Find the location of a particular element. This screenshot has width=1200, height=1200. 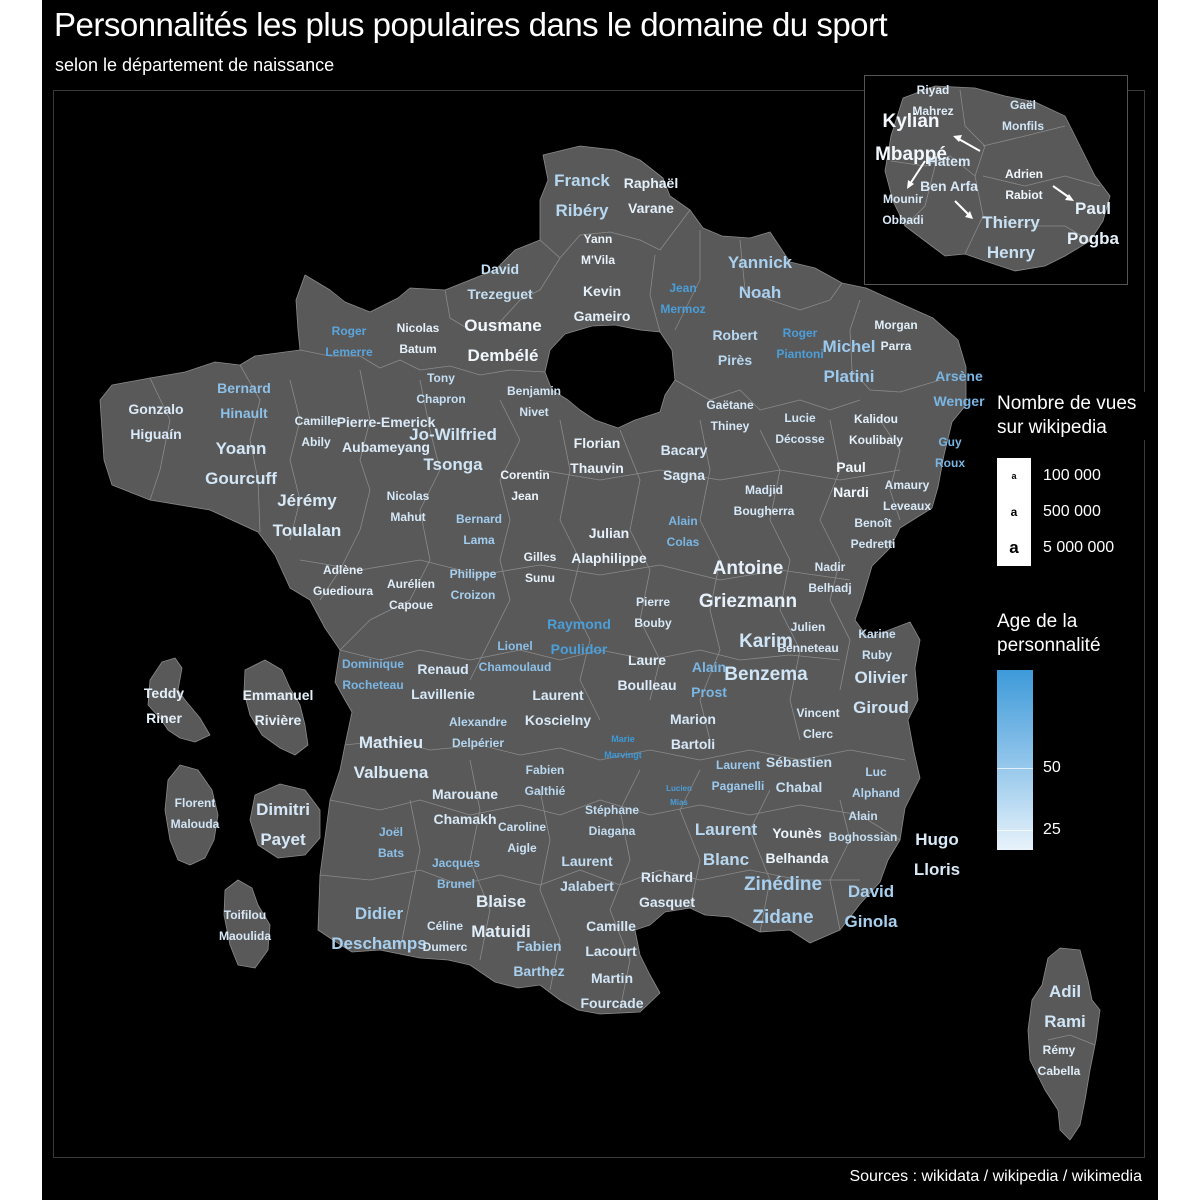

map-label-last-name: Higuaín is located at coordinates (156, 434).